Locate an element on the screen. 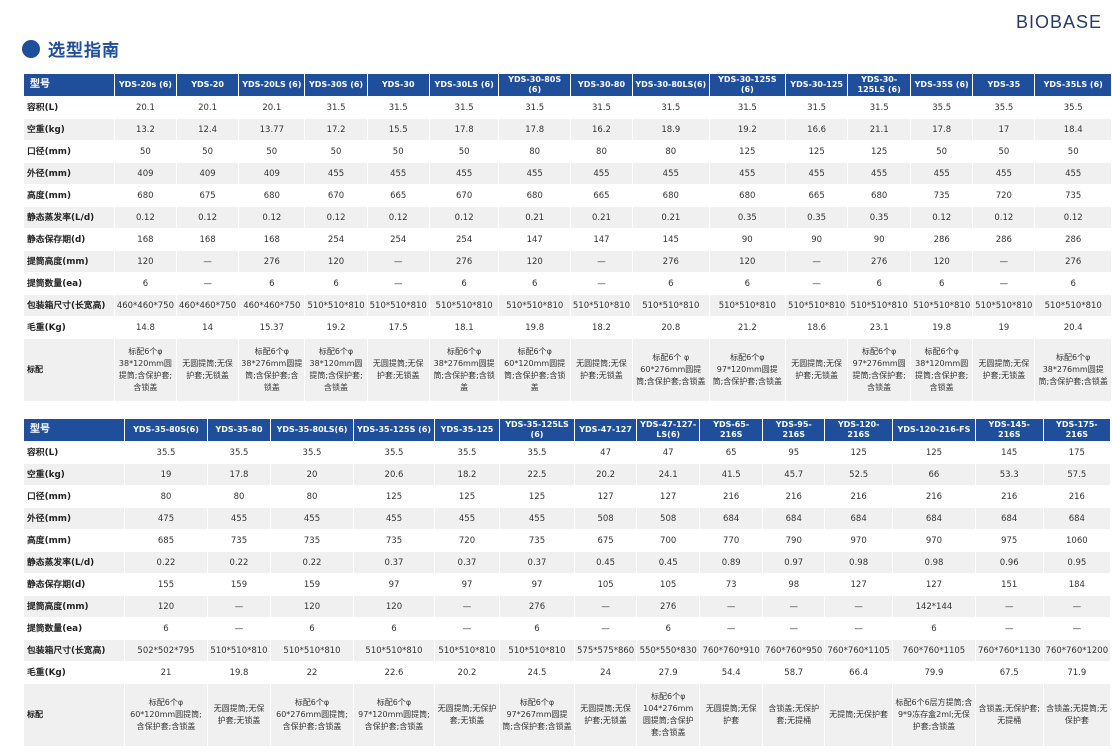  model-name: YDS-35-125S (6) is located at coordinates (394, 430).